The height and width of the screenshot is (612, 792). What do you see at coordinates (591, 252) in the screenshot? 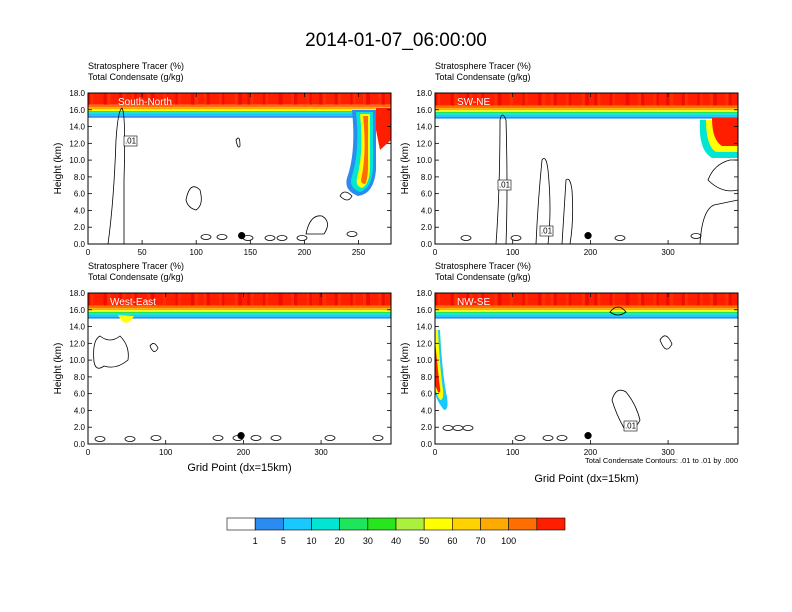
I see `x-tick-label: 200` at bounding box center [591, 252].